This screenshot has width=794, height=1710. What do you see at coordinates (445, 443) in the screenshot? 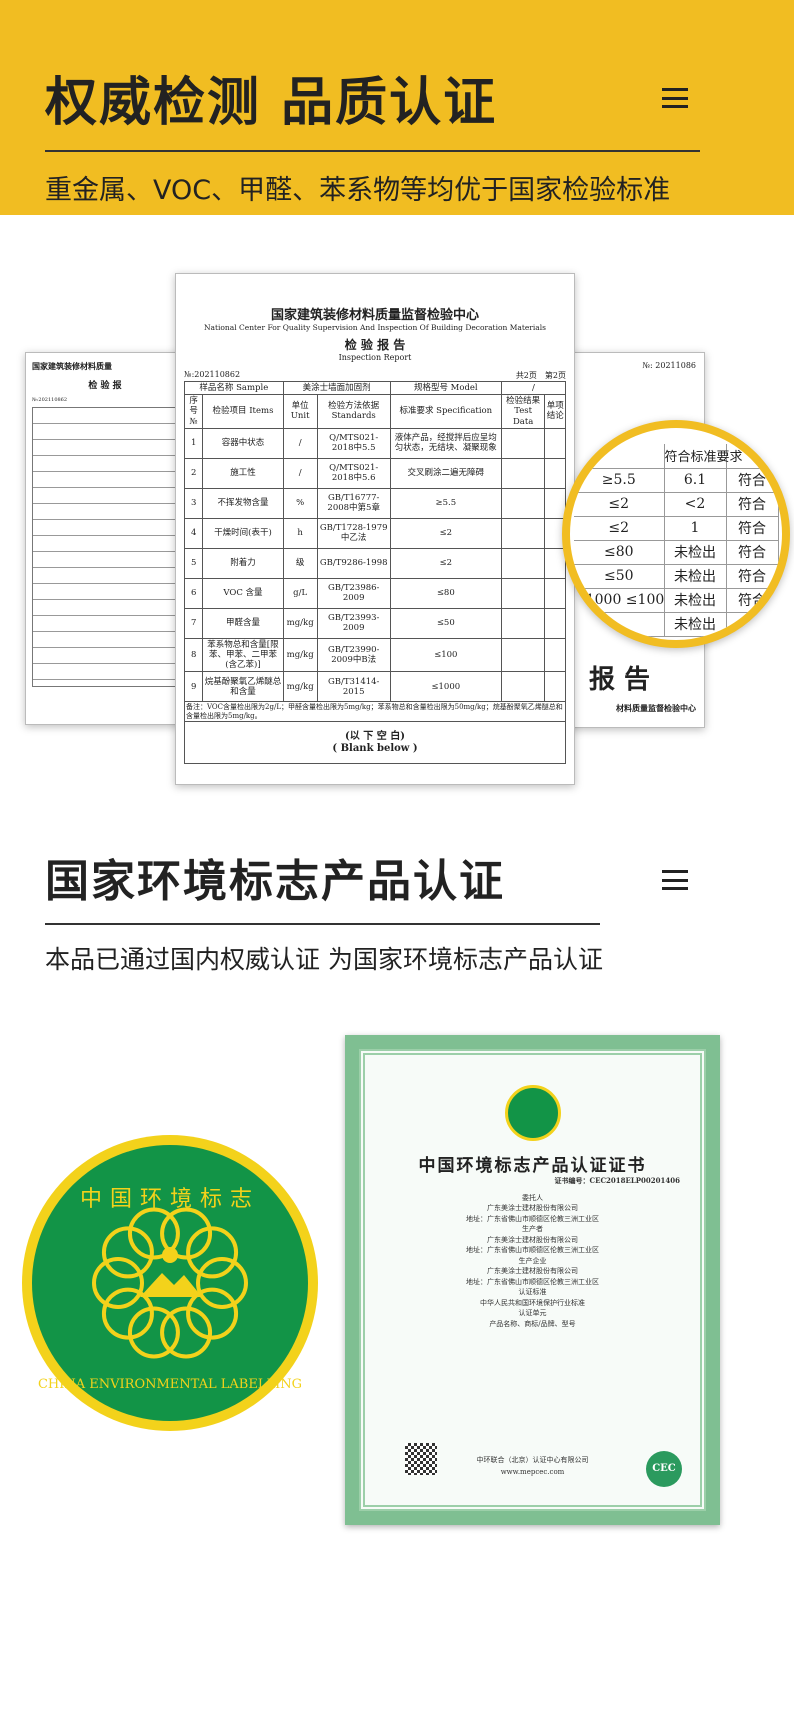
I see `table-cell: 液体产品，经搅拌后应呈均匀状态，无结块、凝聚现象` at bounding box center [445, 443].